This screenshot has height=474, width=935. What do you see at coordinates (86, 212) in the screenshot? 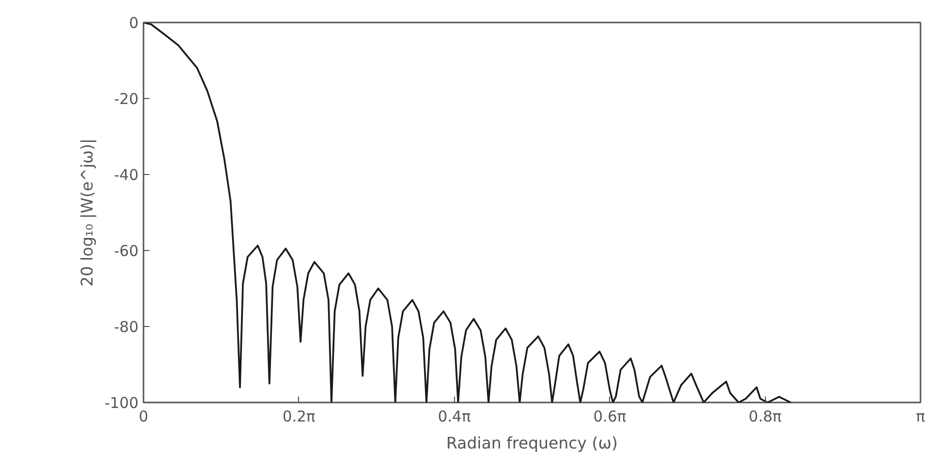
I see `y-axis-title: 20 log₁₀ |W(e^jω)|` at bounding box center [86, 212].